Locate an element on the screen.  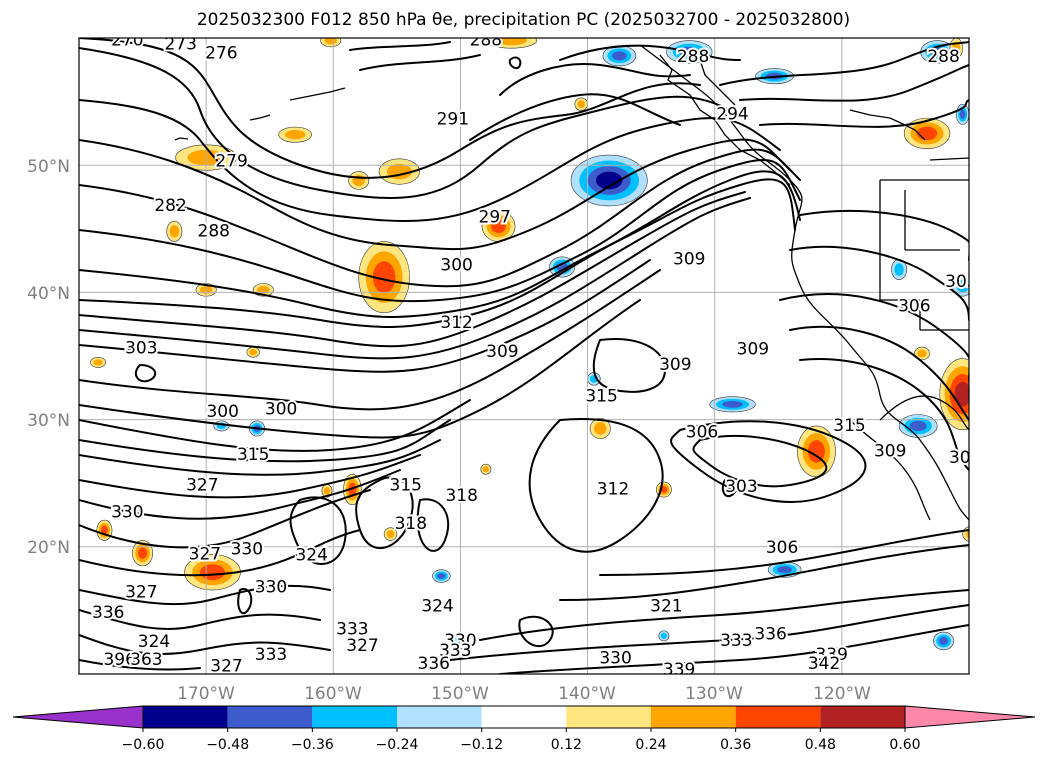
contour-label: 276 is located at coordinates (221, 53).